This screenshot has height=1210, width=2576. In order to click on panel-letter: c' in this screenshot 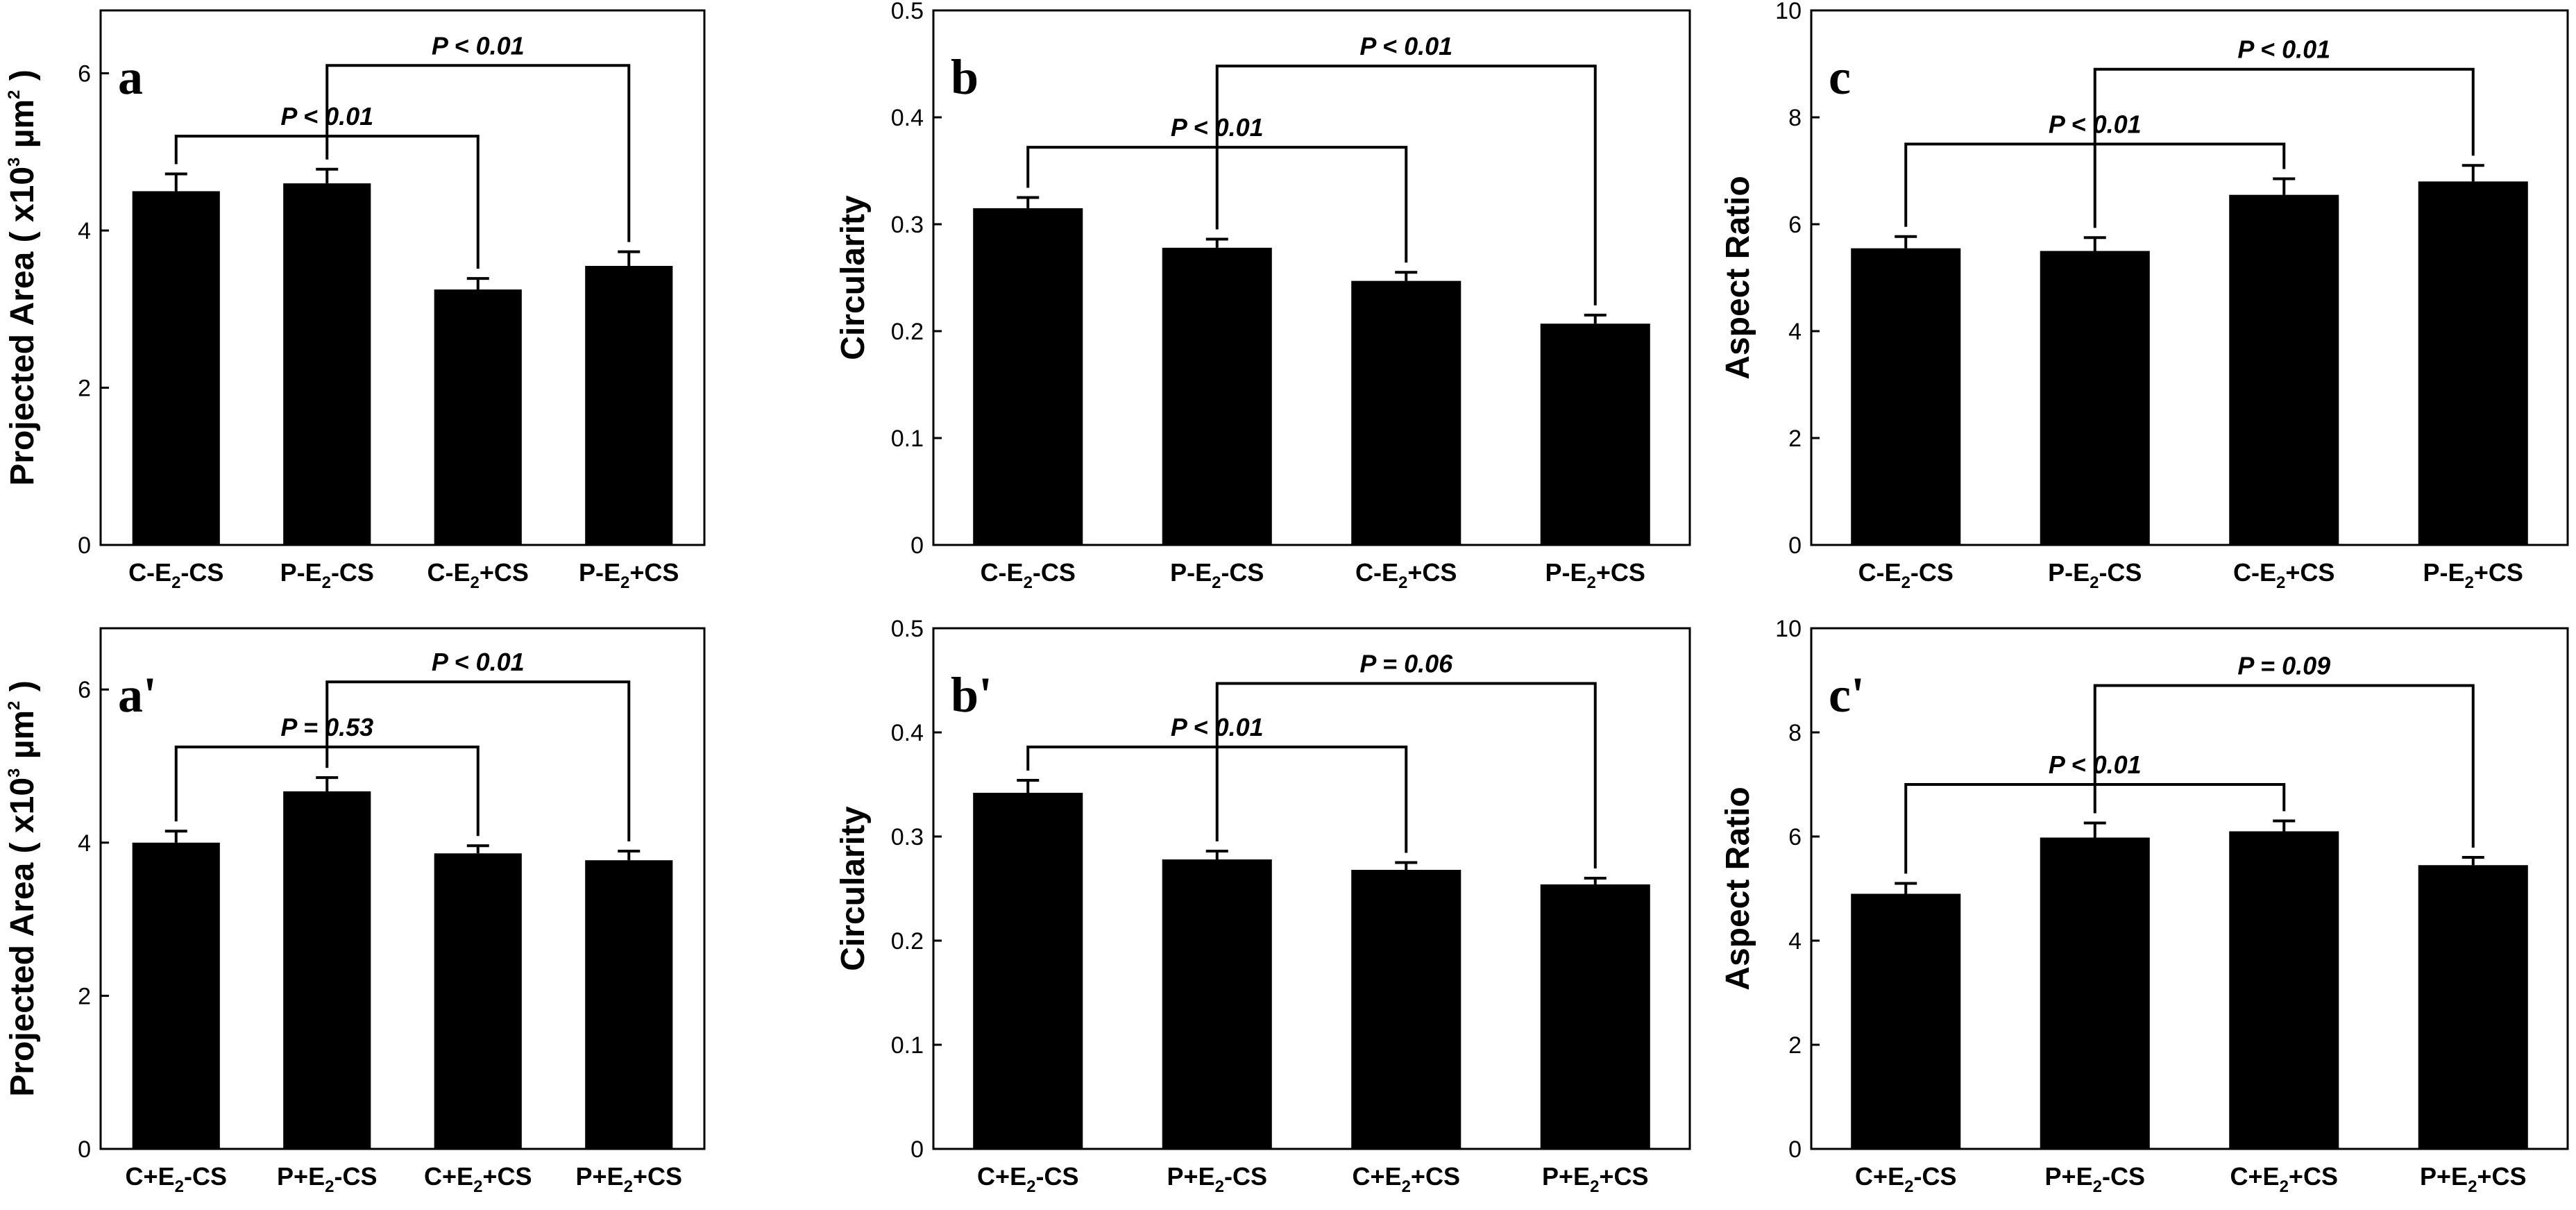, I will do `click(1847, 695)`.